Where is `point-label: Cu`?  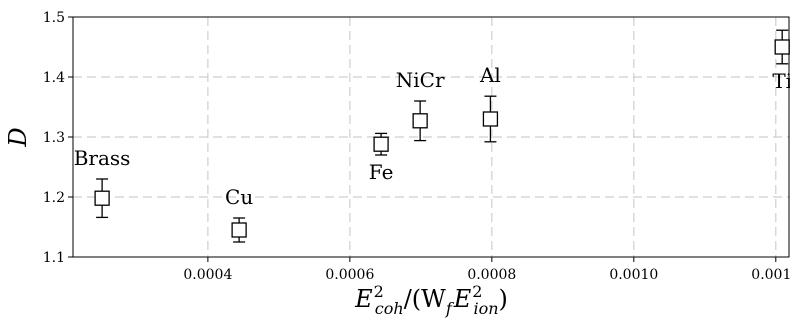 point-label: Cu is located at coordinates (239, 197).